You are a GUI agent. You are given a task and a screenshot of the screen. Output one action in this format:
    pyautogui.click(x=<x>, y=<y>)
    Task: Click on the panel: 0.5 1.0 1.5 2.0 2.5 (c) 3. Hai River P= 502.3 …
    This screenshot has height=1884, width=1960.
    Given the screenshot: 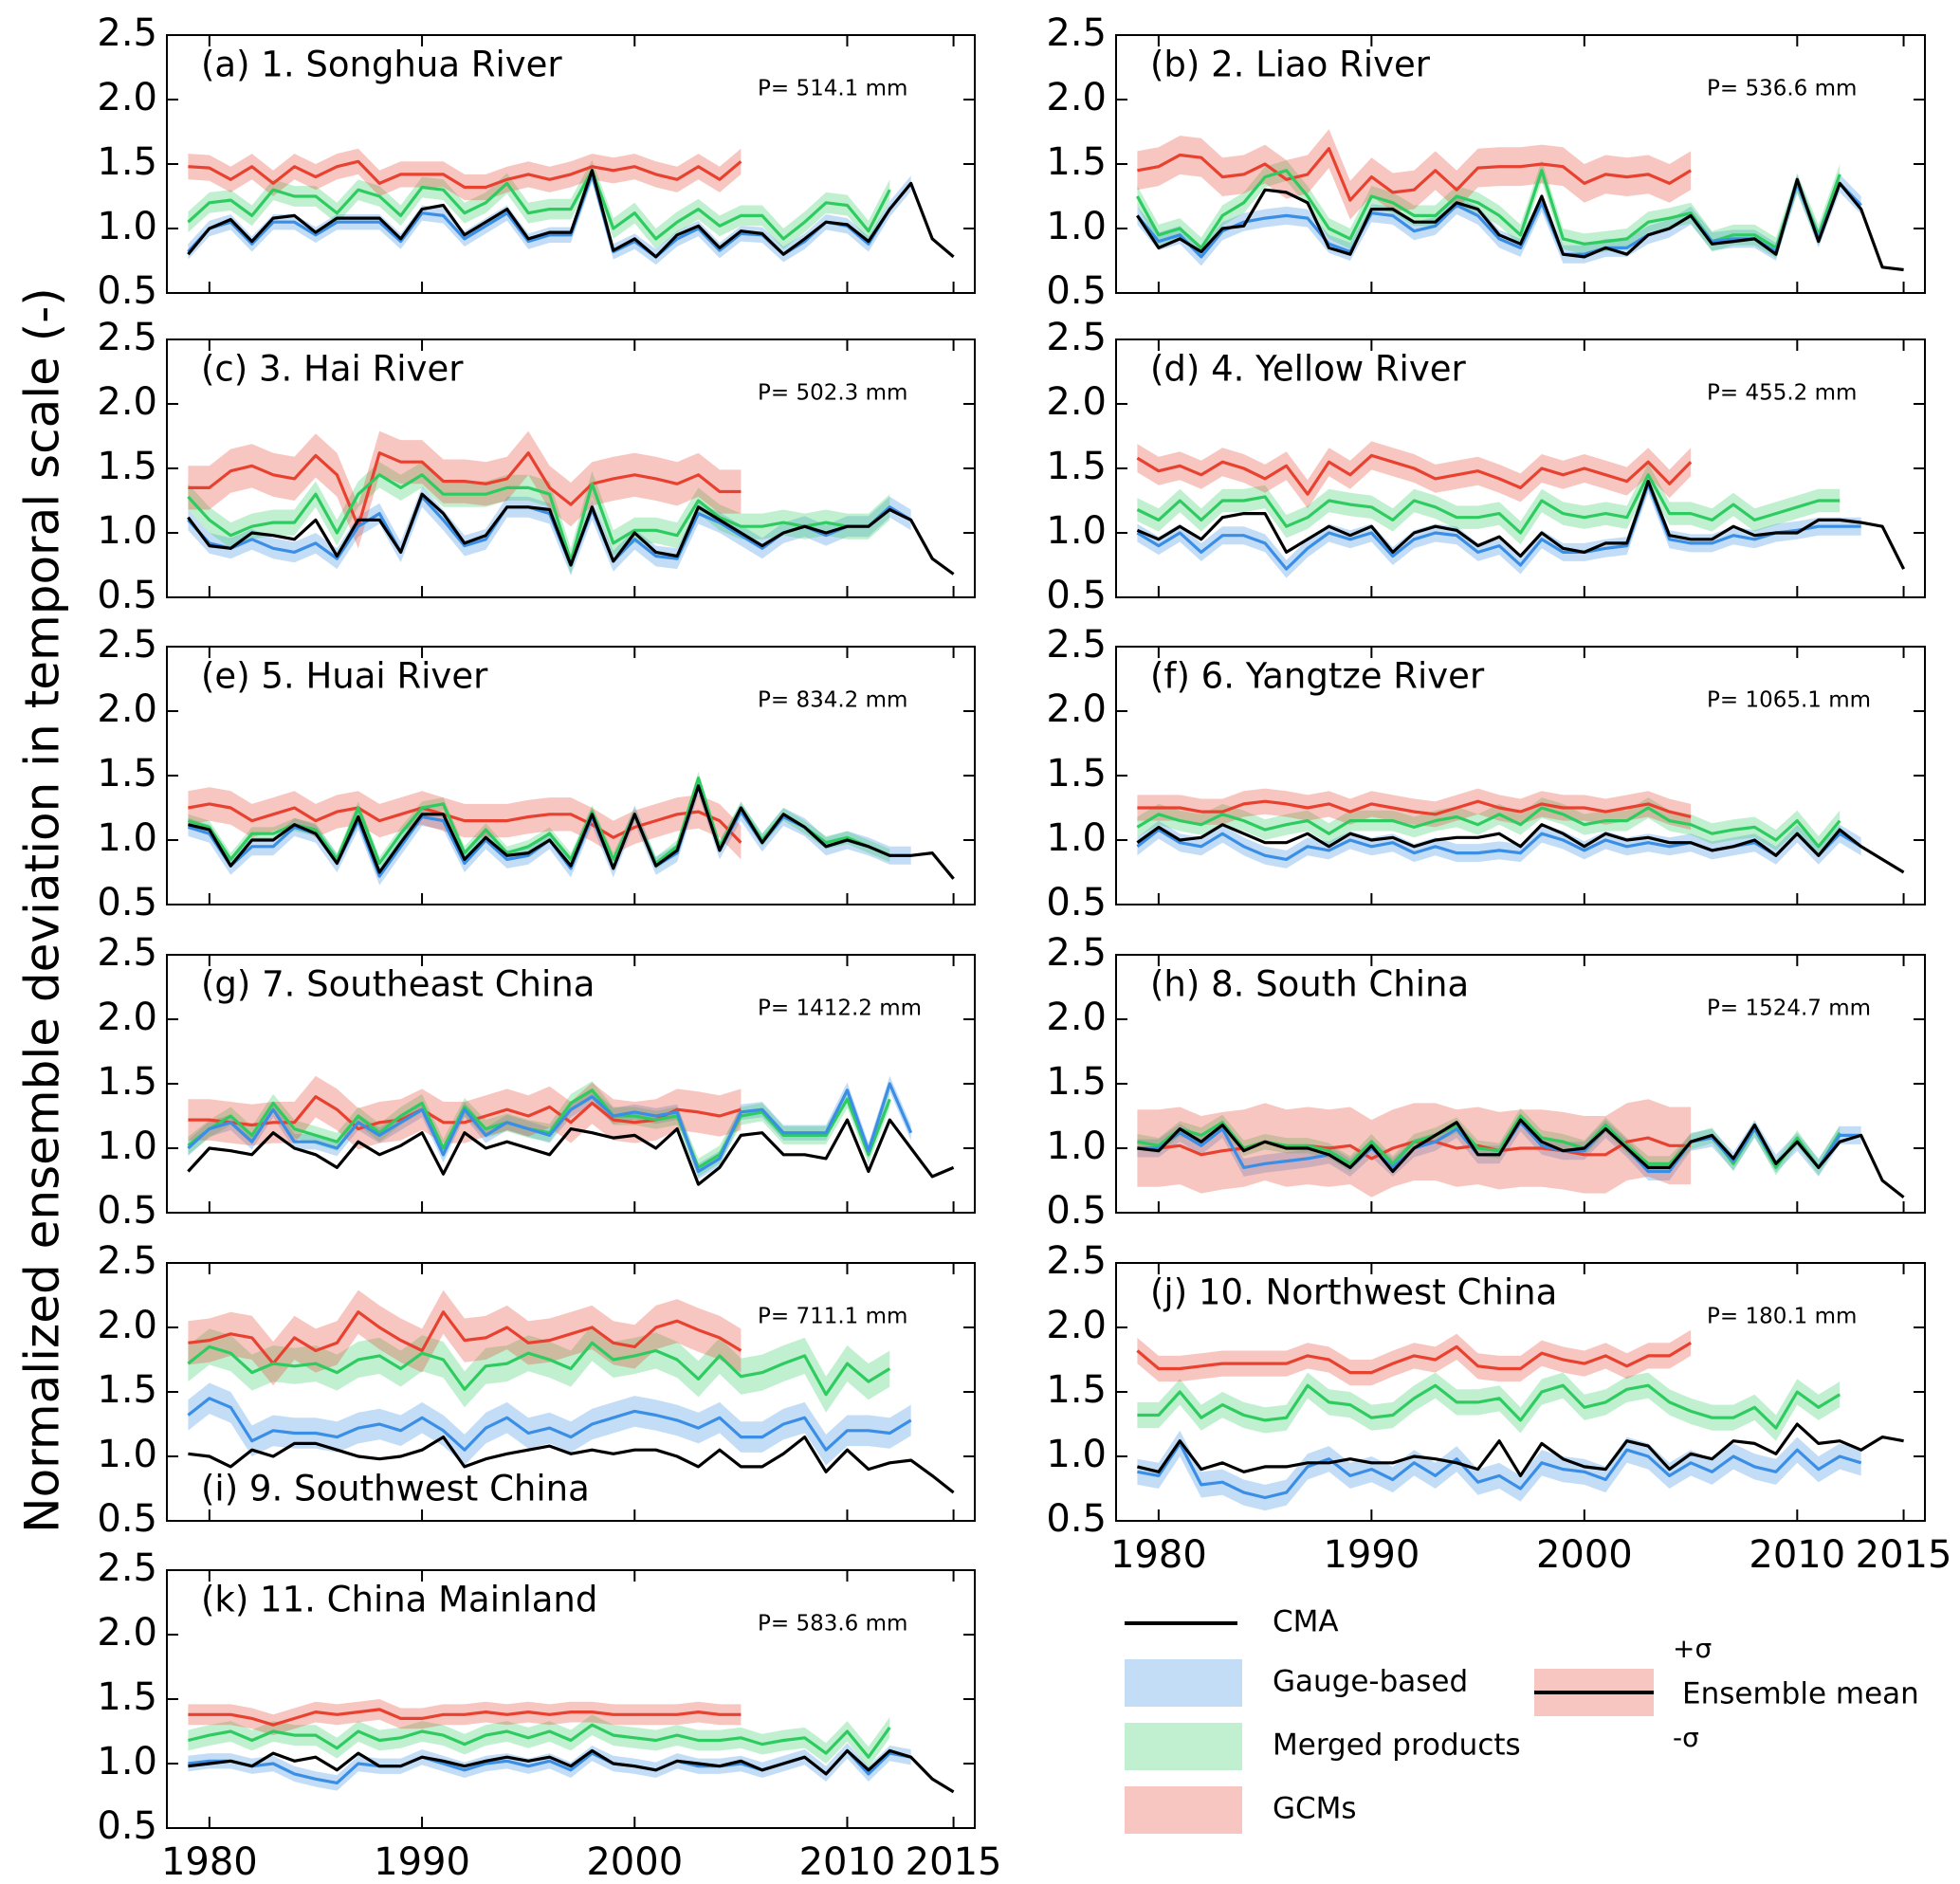 What is the action you would take?
    pyautogui.click(x=536, y=466)
    